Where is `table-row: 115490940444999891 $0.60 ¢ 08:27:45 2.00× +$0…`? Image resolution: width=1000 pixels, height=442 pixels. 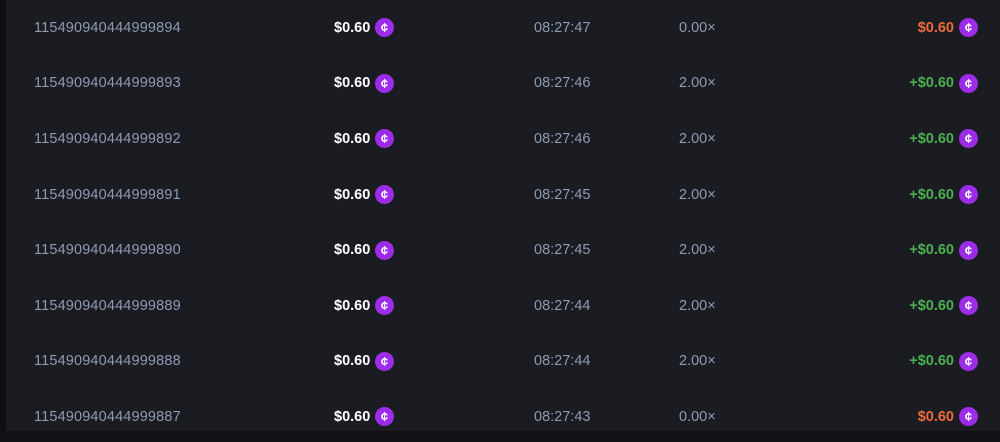 table-row: 115490940444999891 $0.60 ¢ 08:27:45 2.00× +$0… is located at coordinates (503, 195).